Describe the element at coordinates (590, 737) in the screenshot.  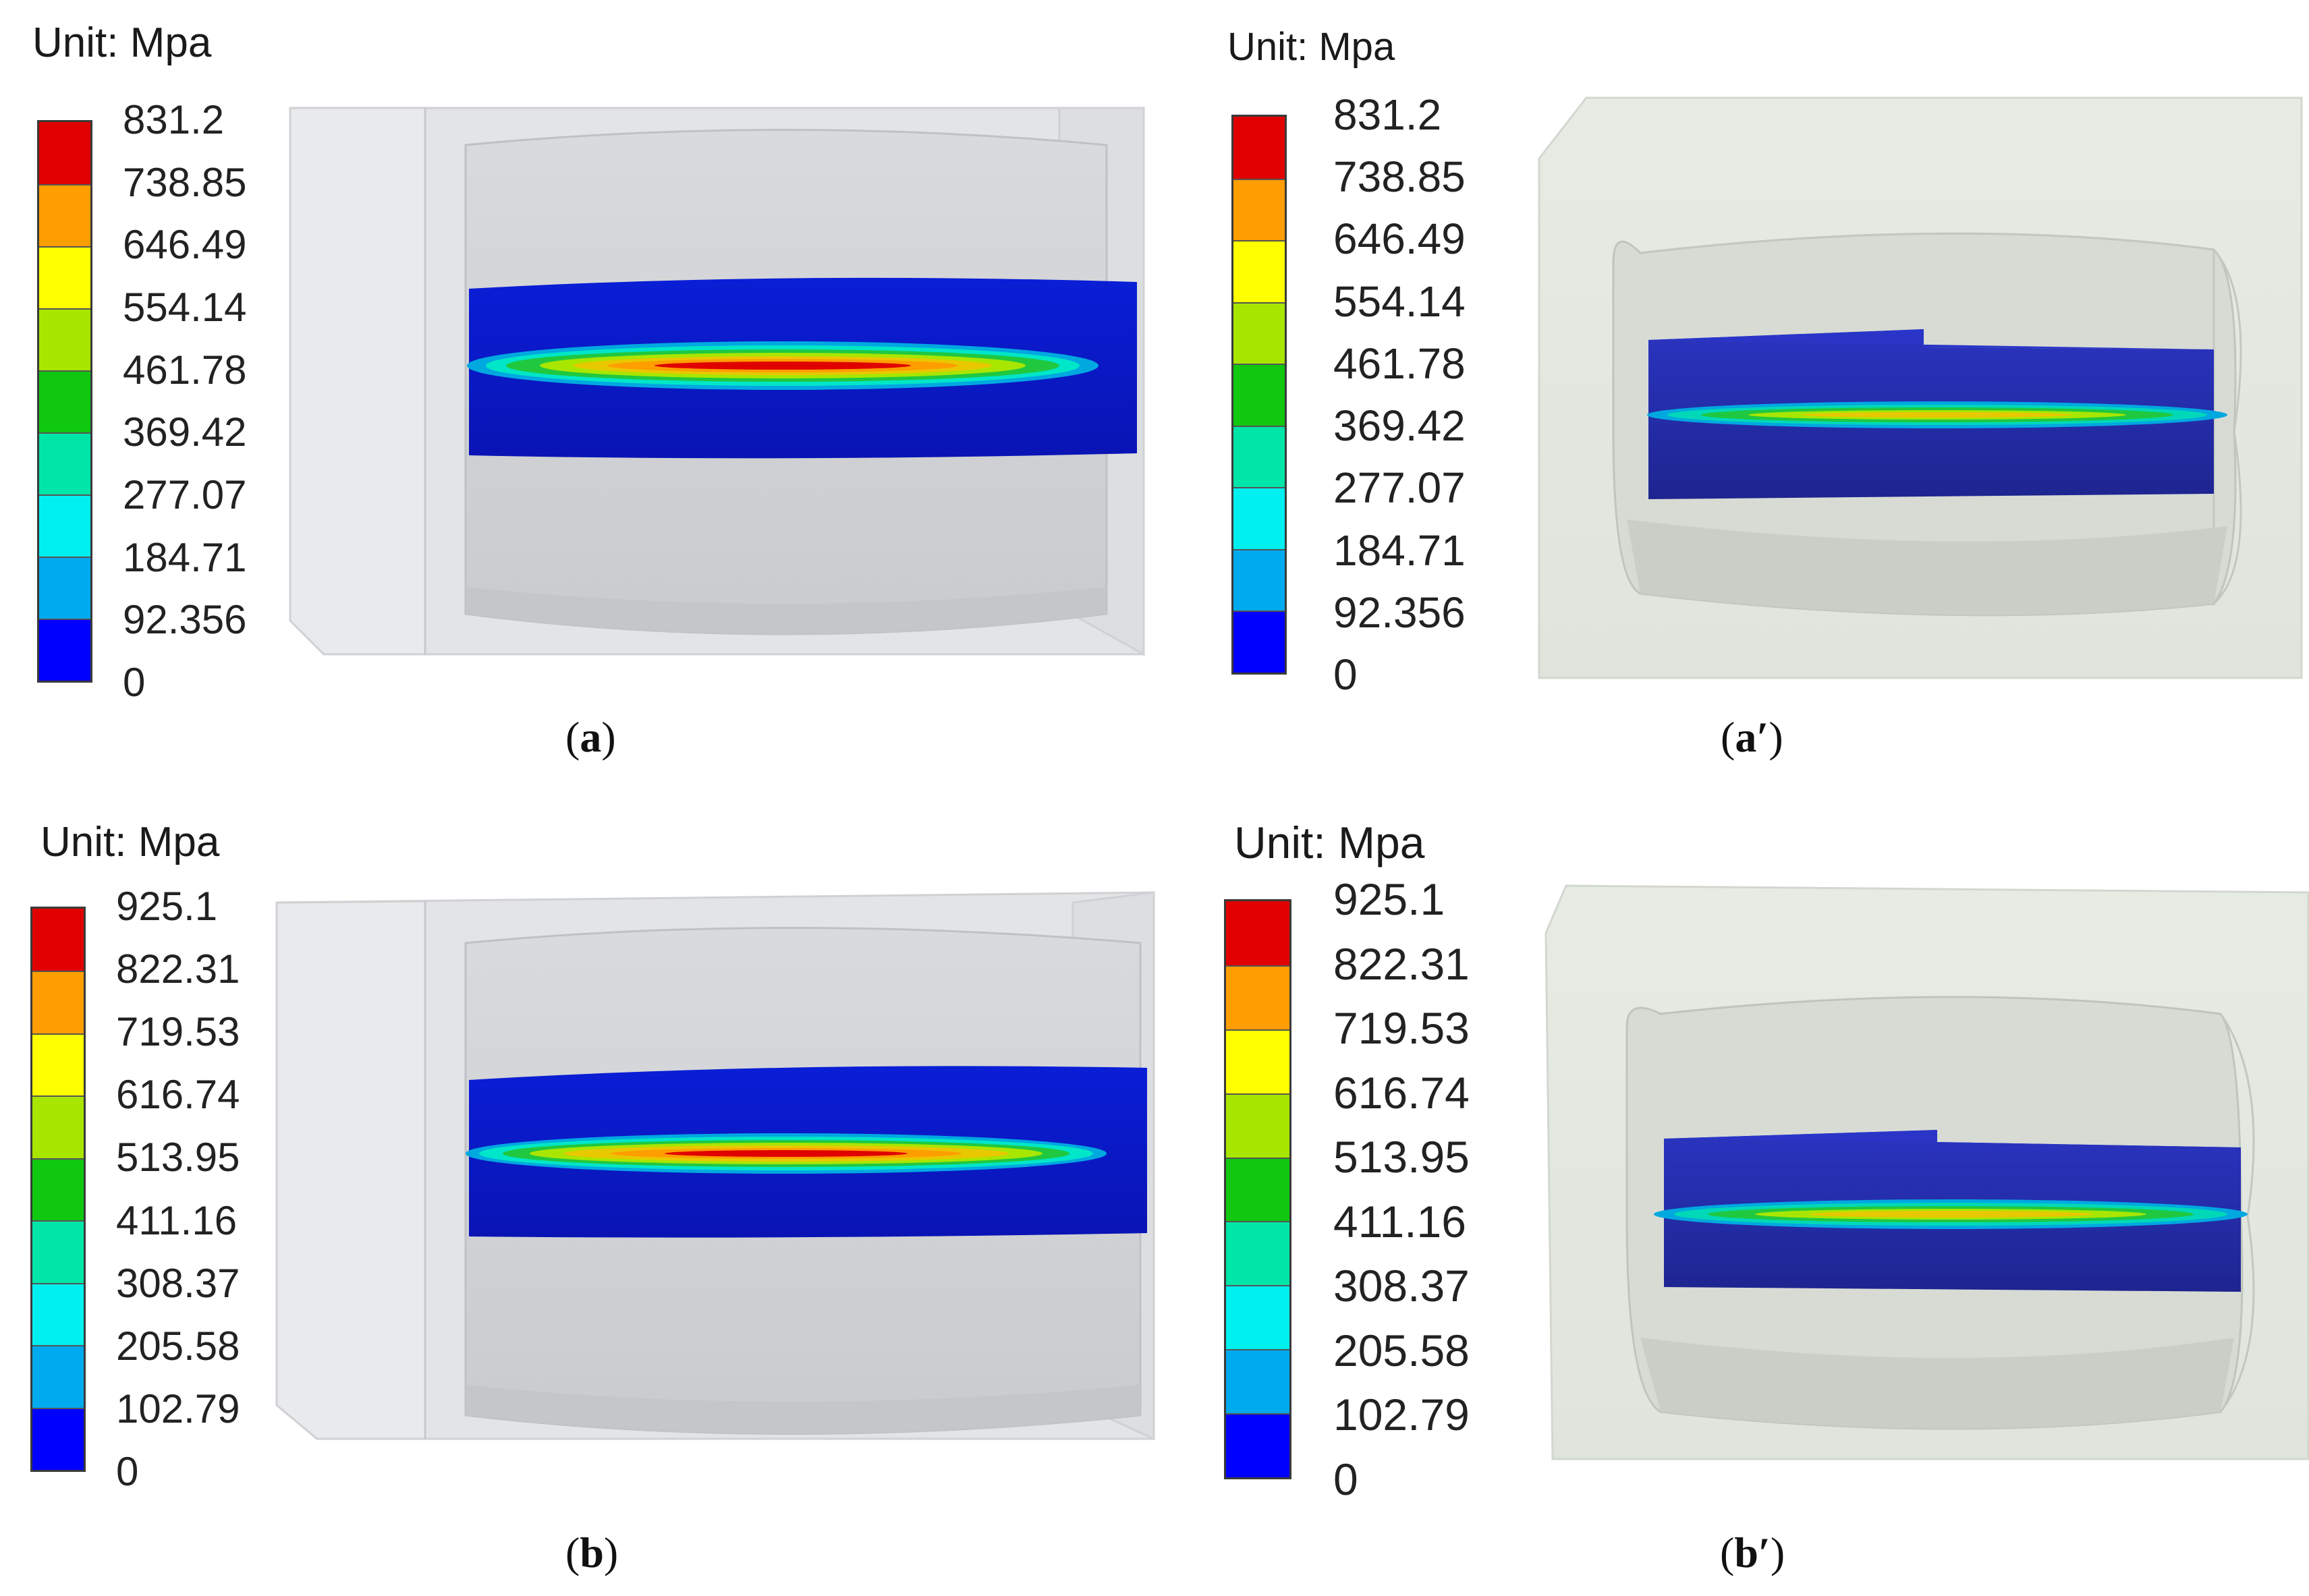
I see `panel-caption: (a)` at that location.